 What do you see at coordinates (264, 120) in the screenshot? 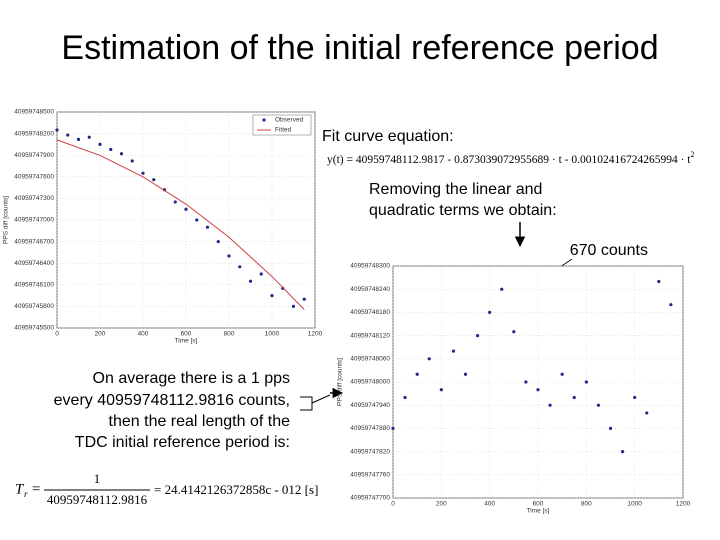
I see `legend-swatch` at bounding box center [264, 120].